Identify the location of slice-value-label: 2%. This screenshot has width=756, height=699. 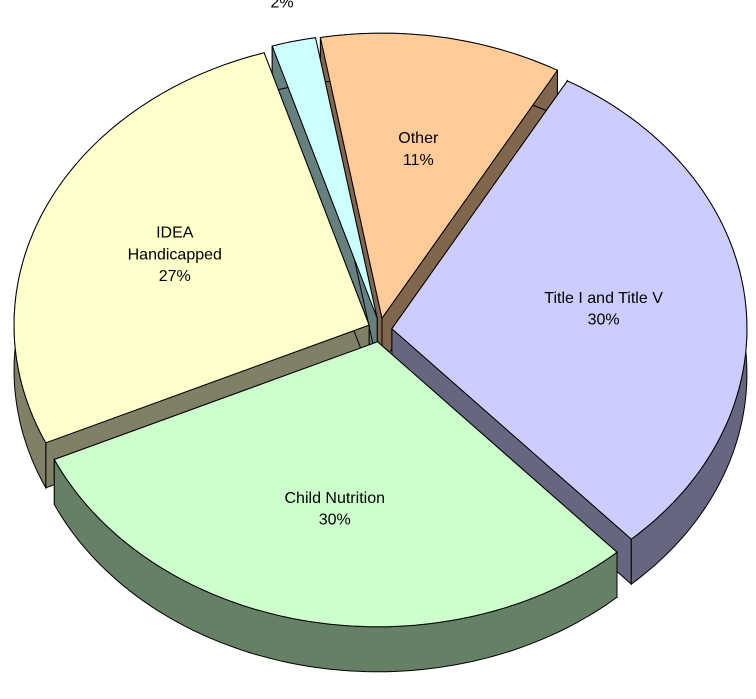
(281, 6).